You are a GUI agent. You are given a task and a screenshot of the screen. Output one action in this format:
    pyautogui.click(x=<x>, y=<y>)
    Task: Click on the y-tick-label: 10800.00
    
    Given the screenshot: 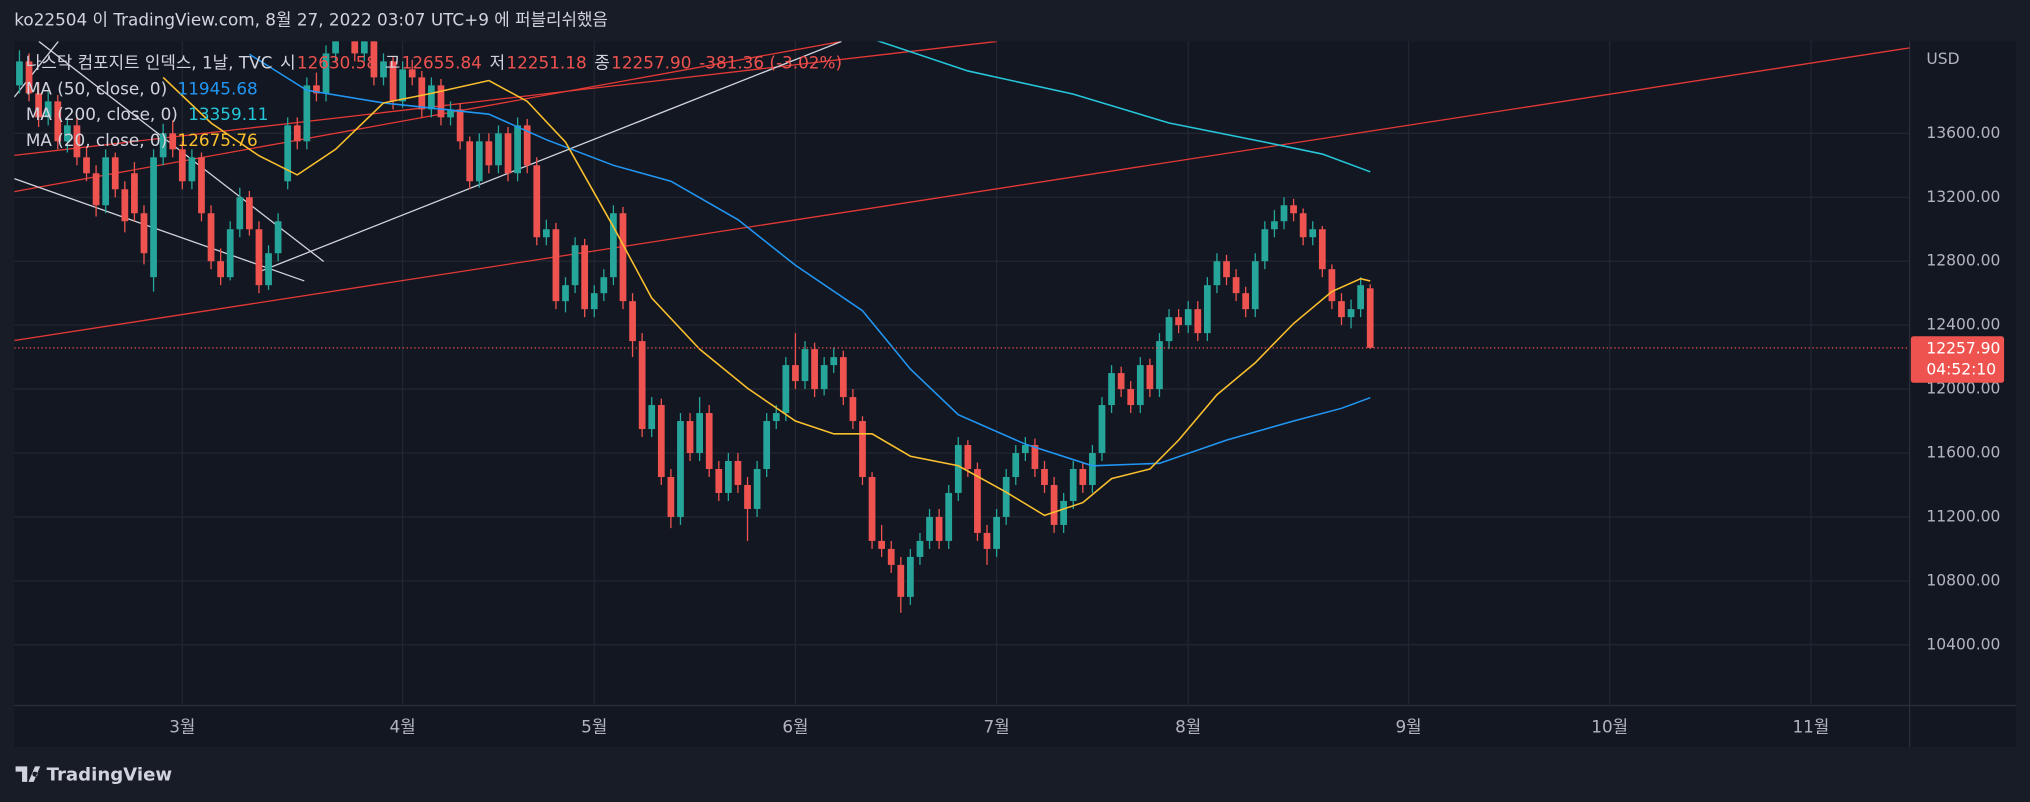 What is the action you would take?
    pyautogui.click(x=1963, y=580)
    